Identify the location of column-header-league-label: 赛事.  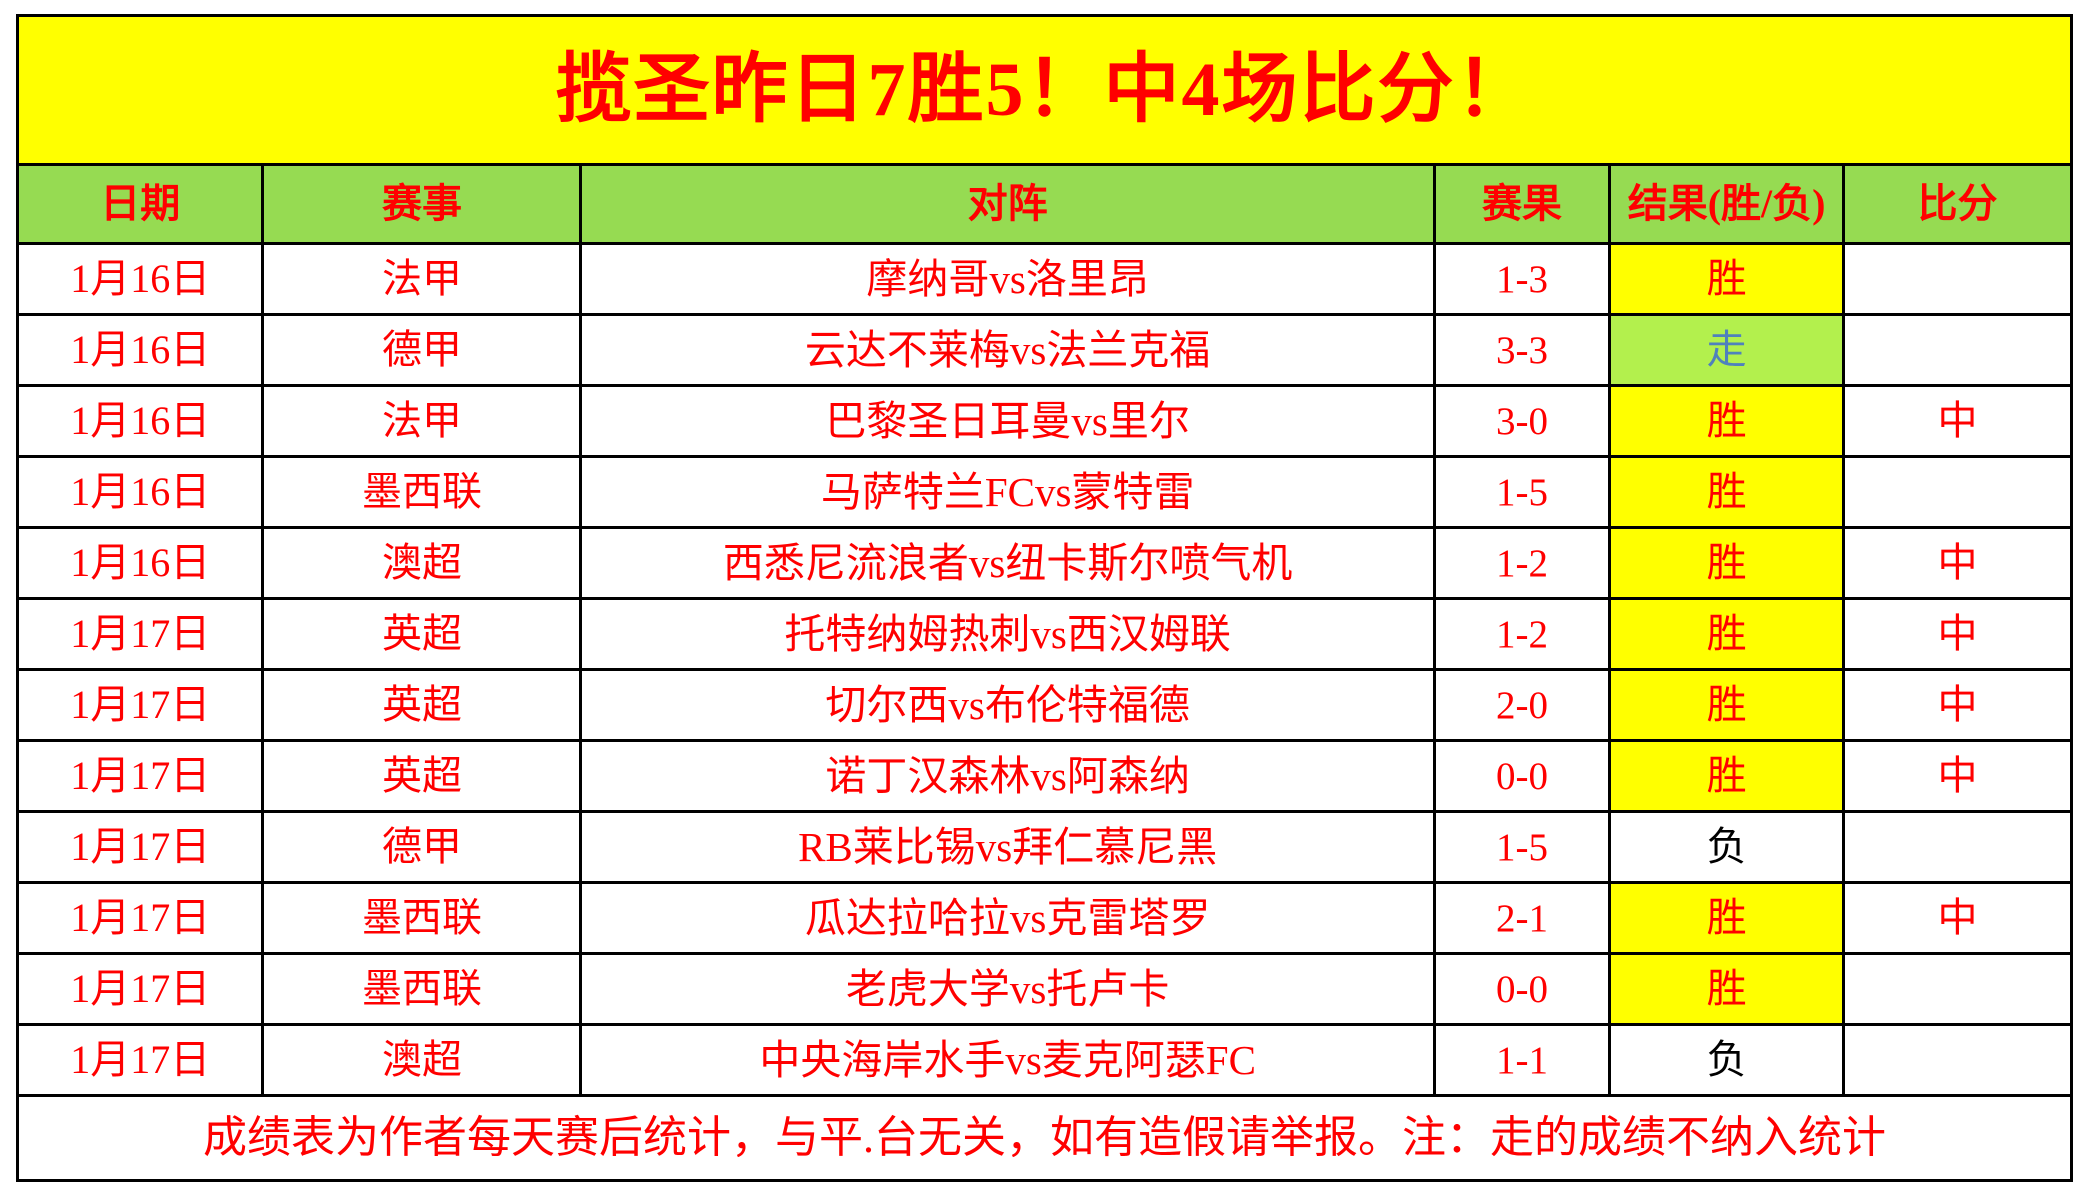
(421, 203).